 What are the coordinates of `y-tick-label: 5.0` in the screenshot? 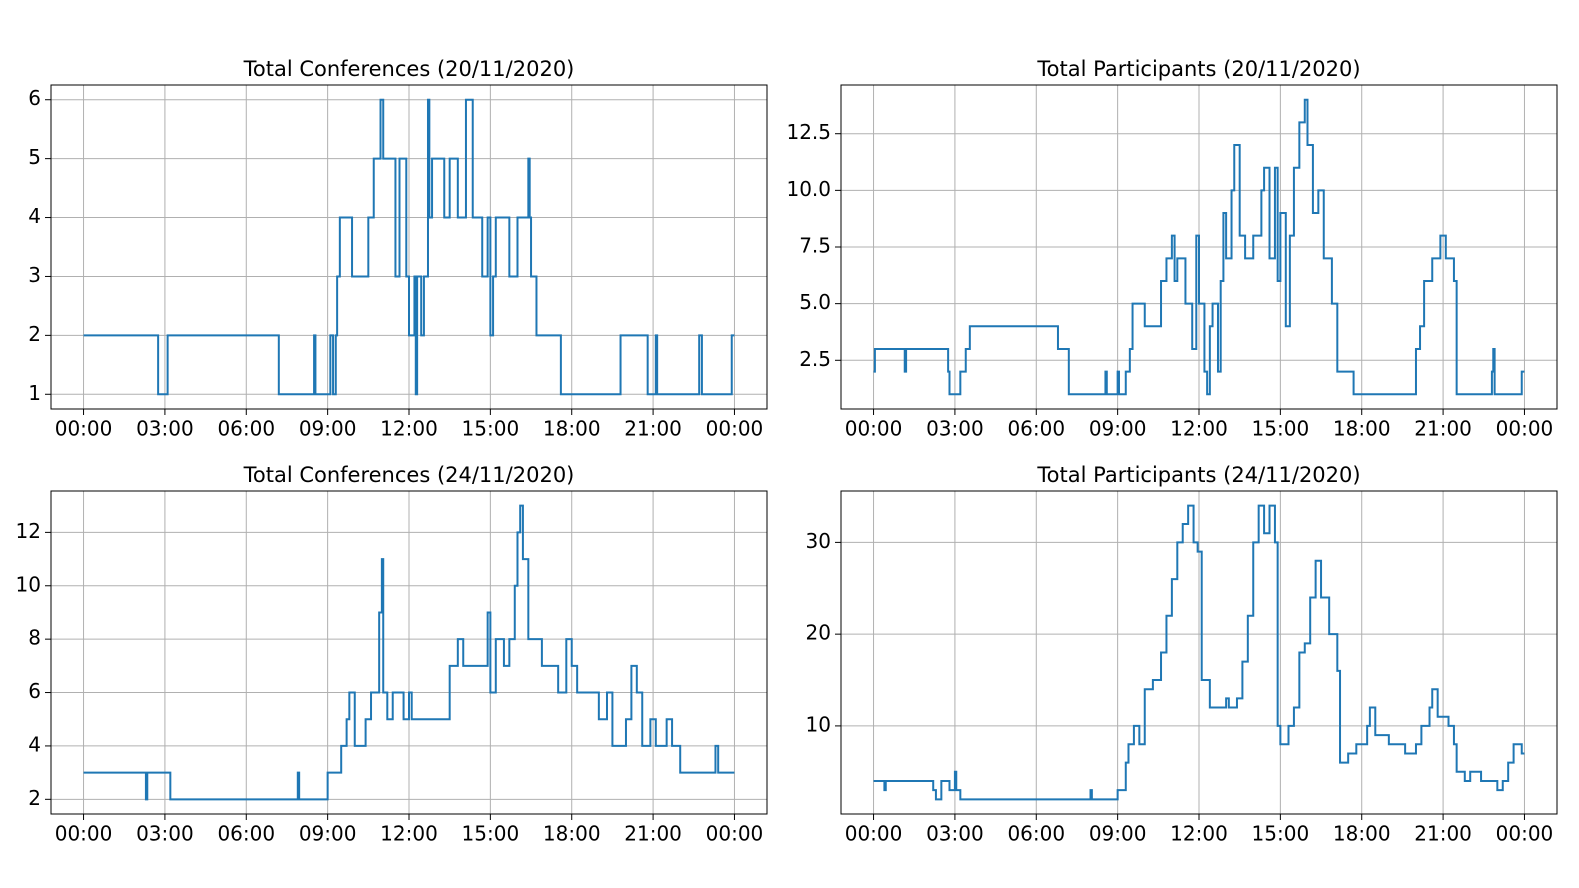 It's located at (815, 302).